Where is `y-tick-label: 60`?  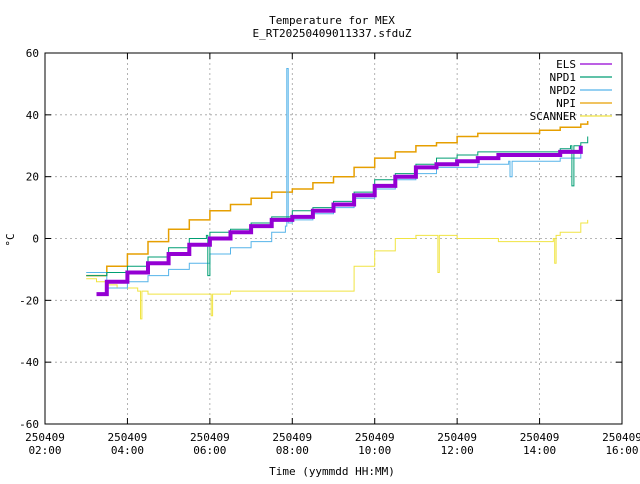 y-tick-label: 60 is located at coordinates (32, 53).